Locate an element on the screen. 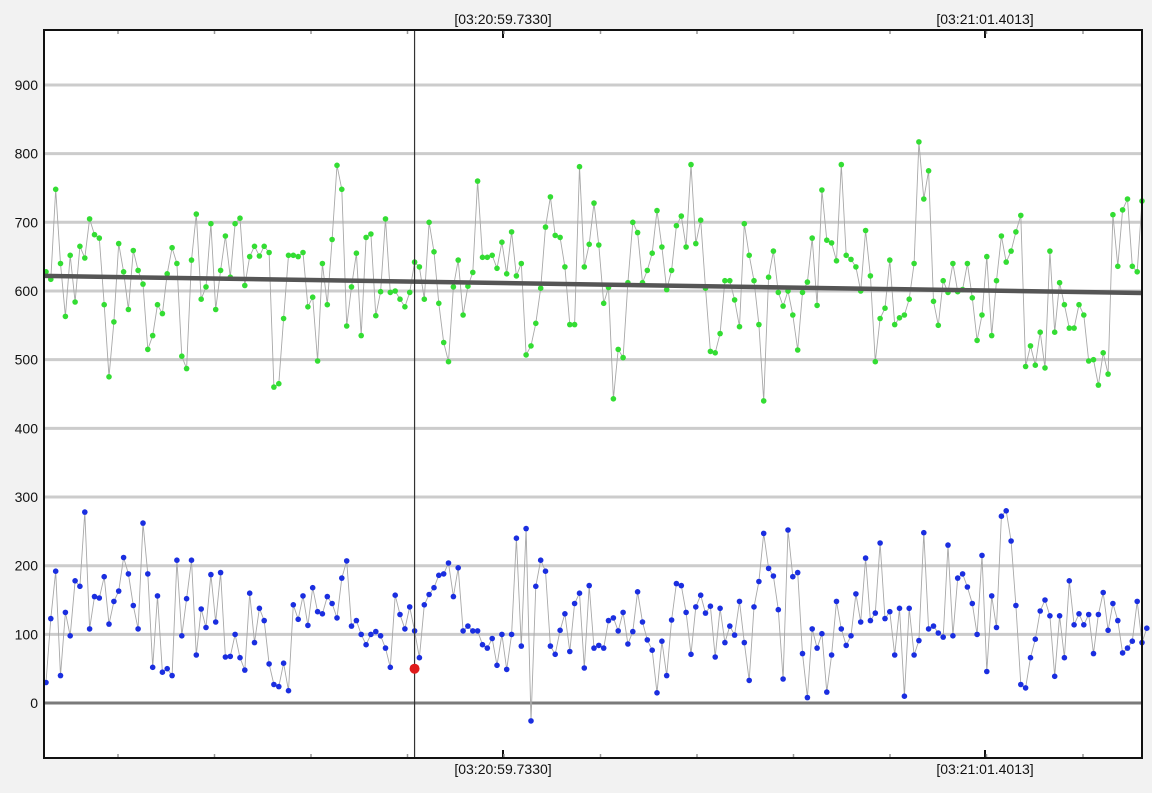 The width and height of the screenshot is (1152, 793). cursor-group is located at coordinates (414, 394).